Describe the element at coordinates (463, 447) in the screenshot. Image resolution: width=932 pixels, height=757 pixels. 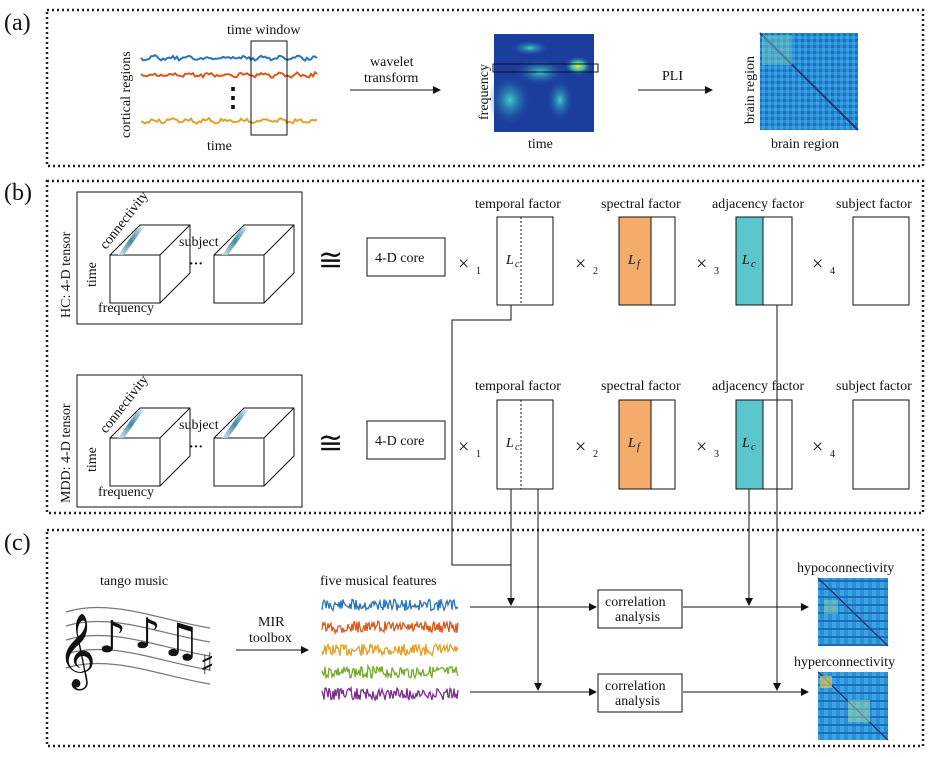
I see `mdd-times-1: ×` at that location.